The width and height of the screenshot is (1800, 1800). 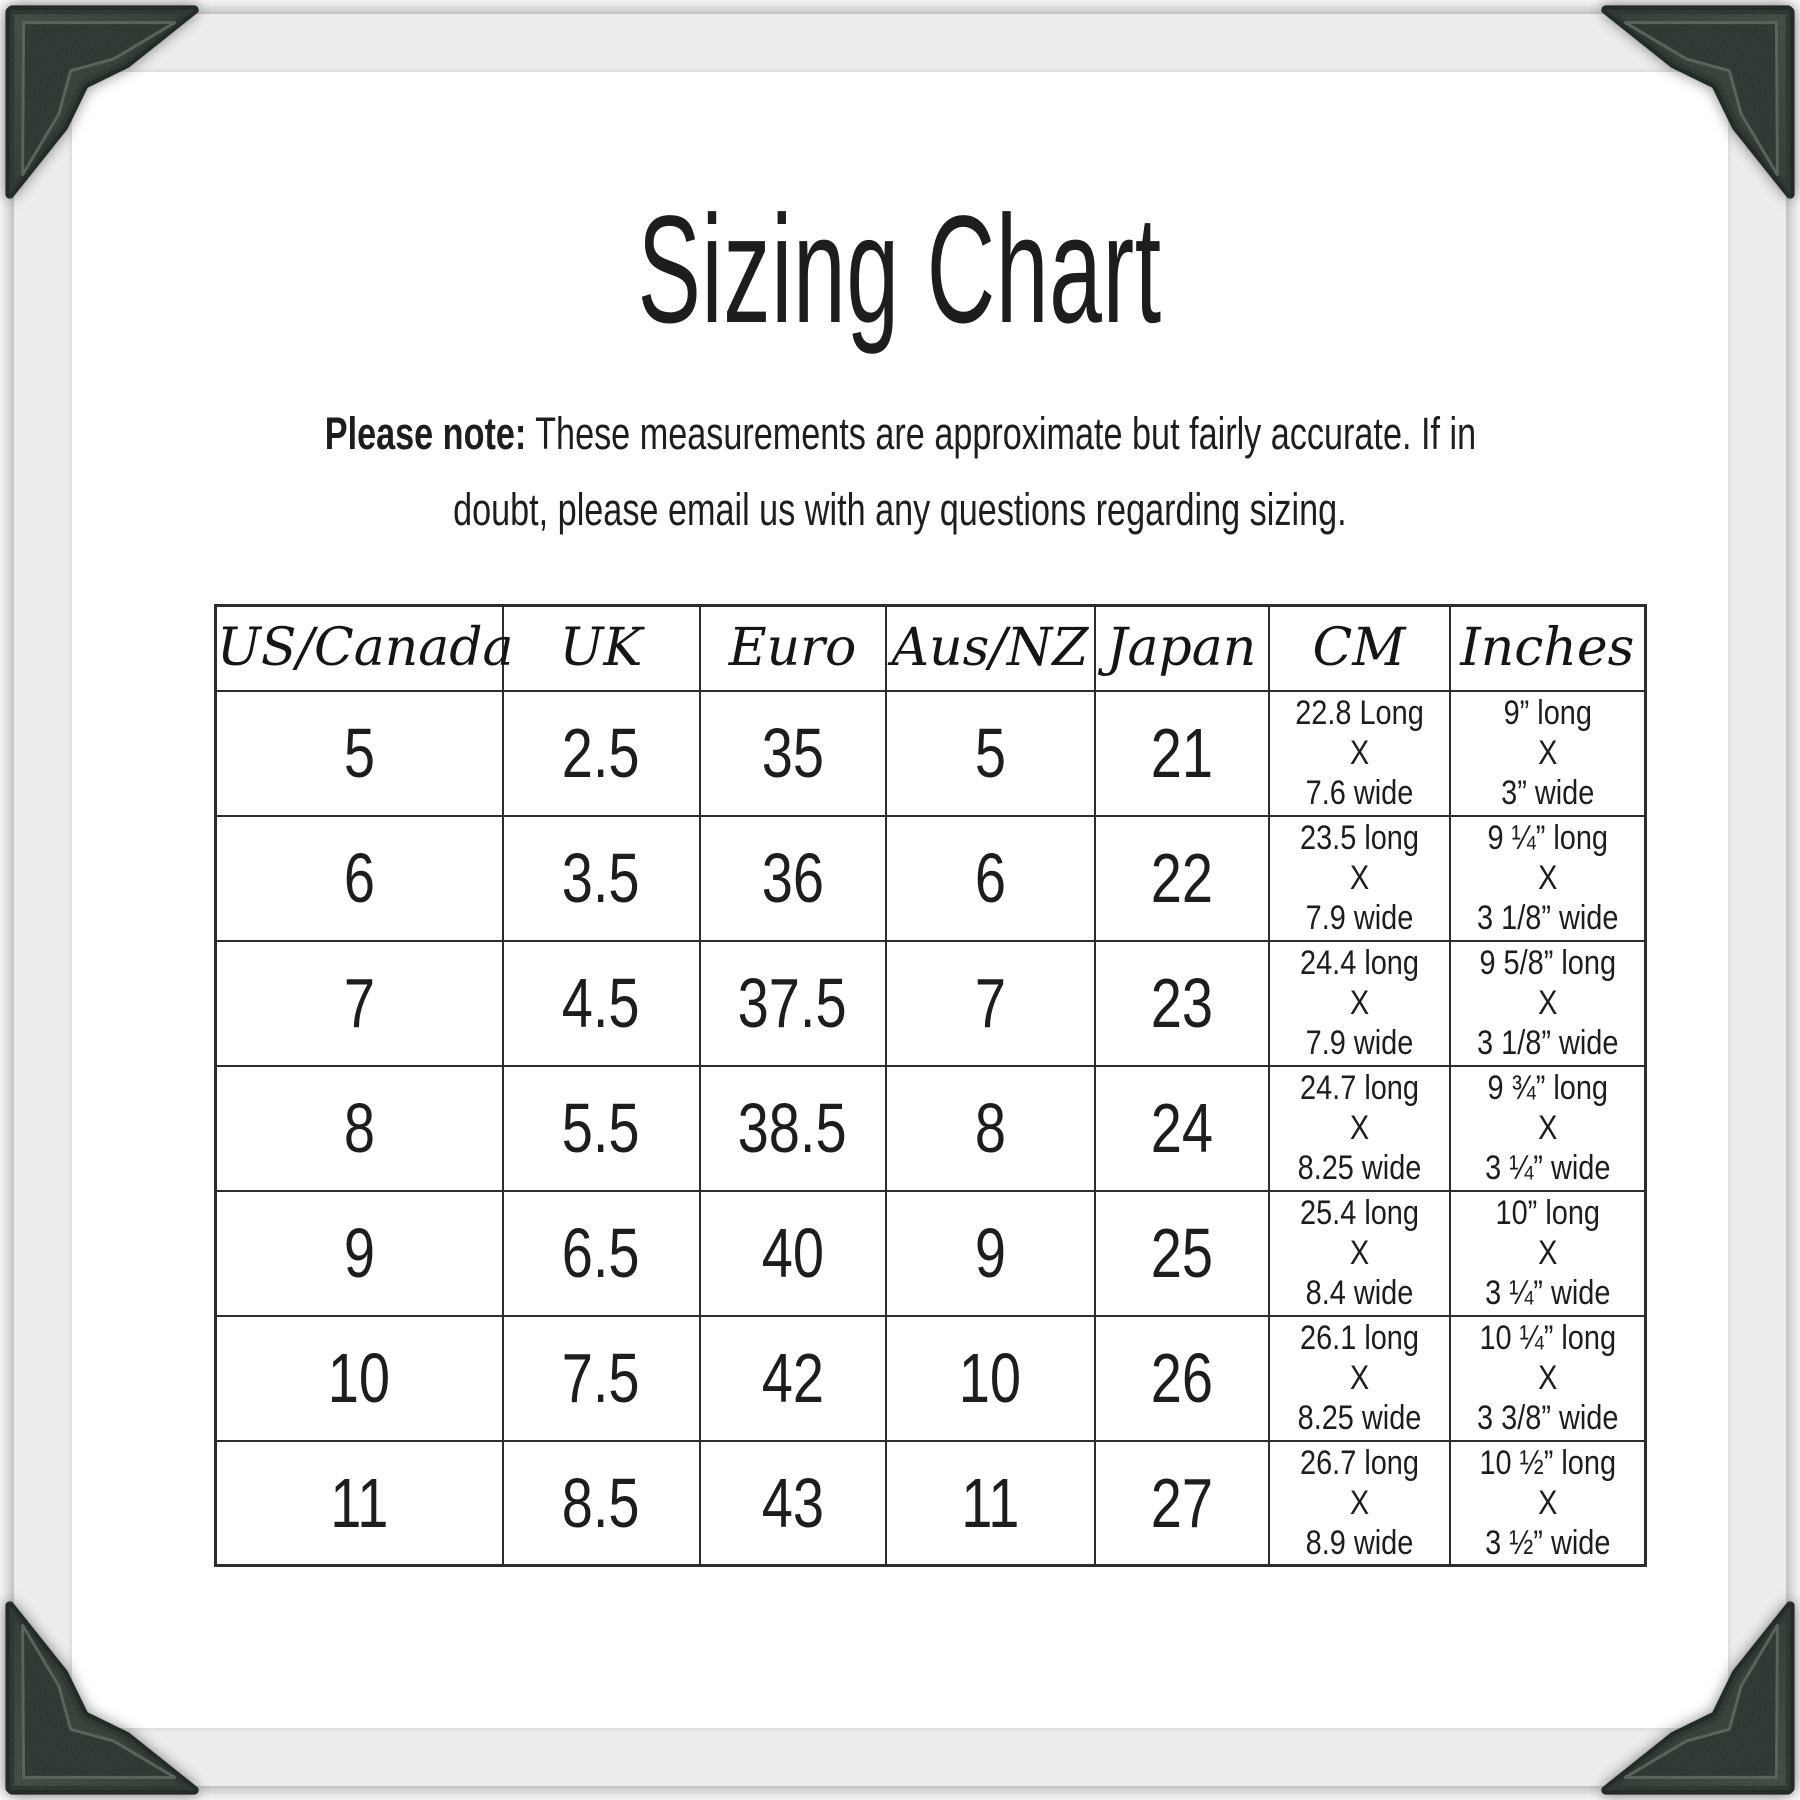 I want to click on cell-us-canada: 5, so click(x=359, y=753).